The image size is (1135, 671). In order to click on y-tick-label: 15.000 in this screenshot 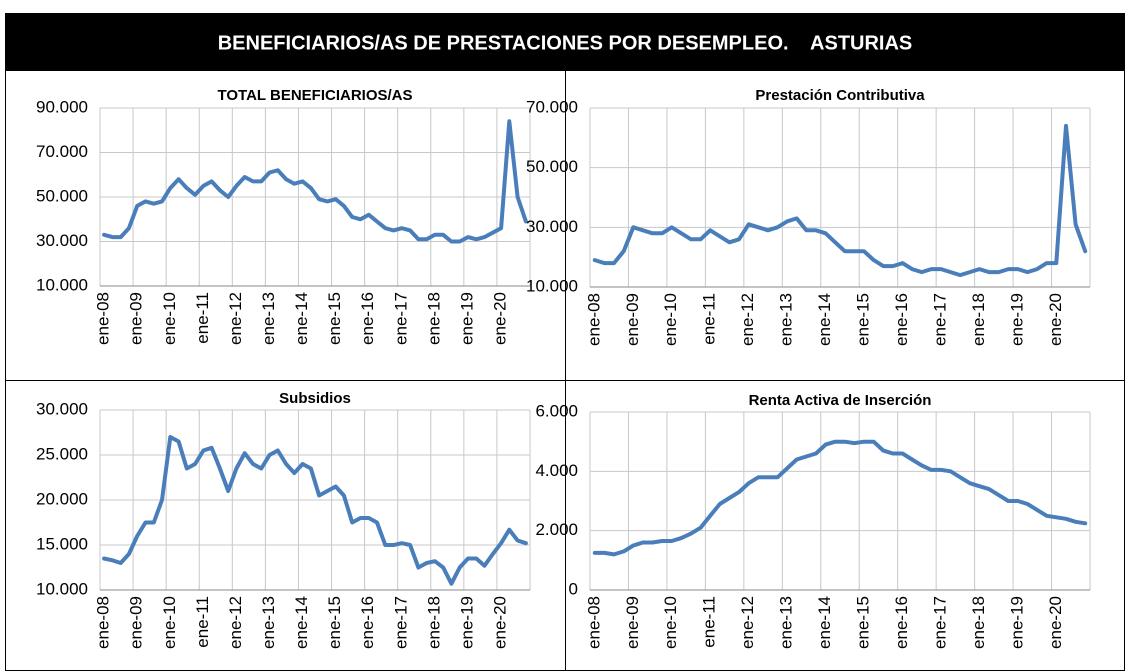, I will do `click(62, 543)`.